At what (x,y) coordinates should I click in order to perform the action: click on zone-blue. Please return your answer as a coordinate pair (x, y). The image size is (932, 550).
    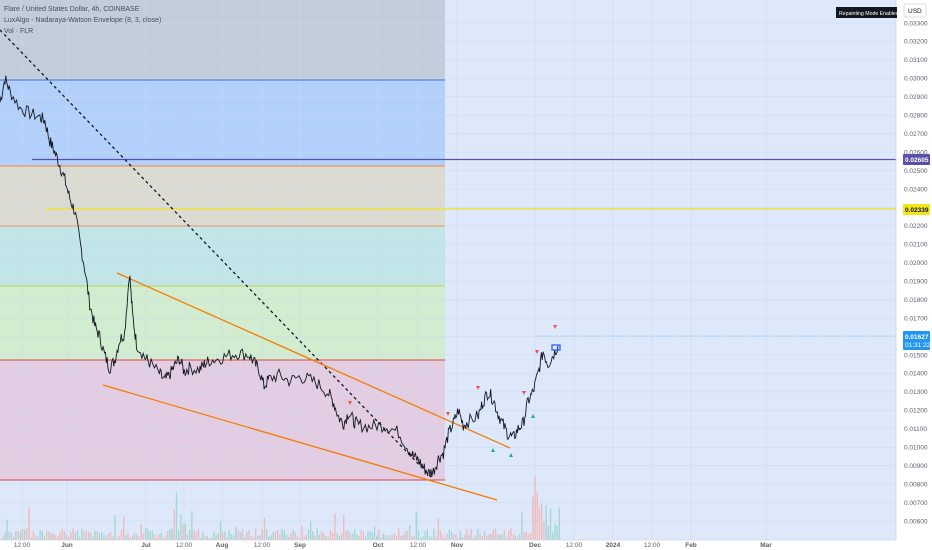
    Looking at the image, I should click on (222, 123).